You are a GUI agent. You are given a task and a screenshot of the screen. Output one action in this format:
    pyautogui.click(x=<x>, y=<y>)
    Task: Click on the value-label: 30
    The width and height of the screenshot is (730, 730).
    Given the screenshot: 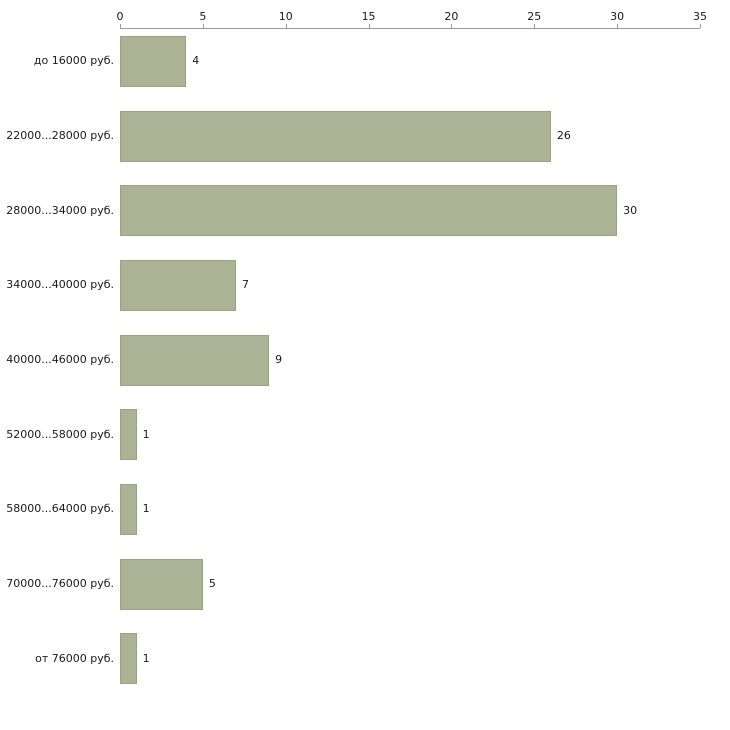 What is the action you would take?
    pyautogui.click(x=630, y=210)
    